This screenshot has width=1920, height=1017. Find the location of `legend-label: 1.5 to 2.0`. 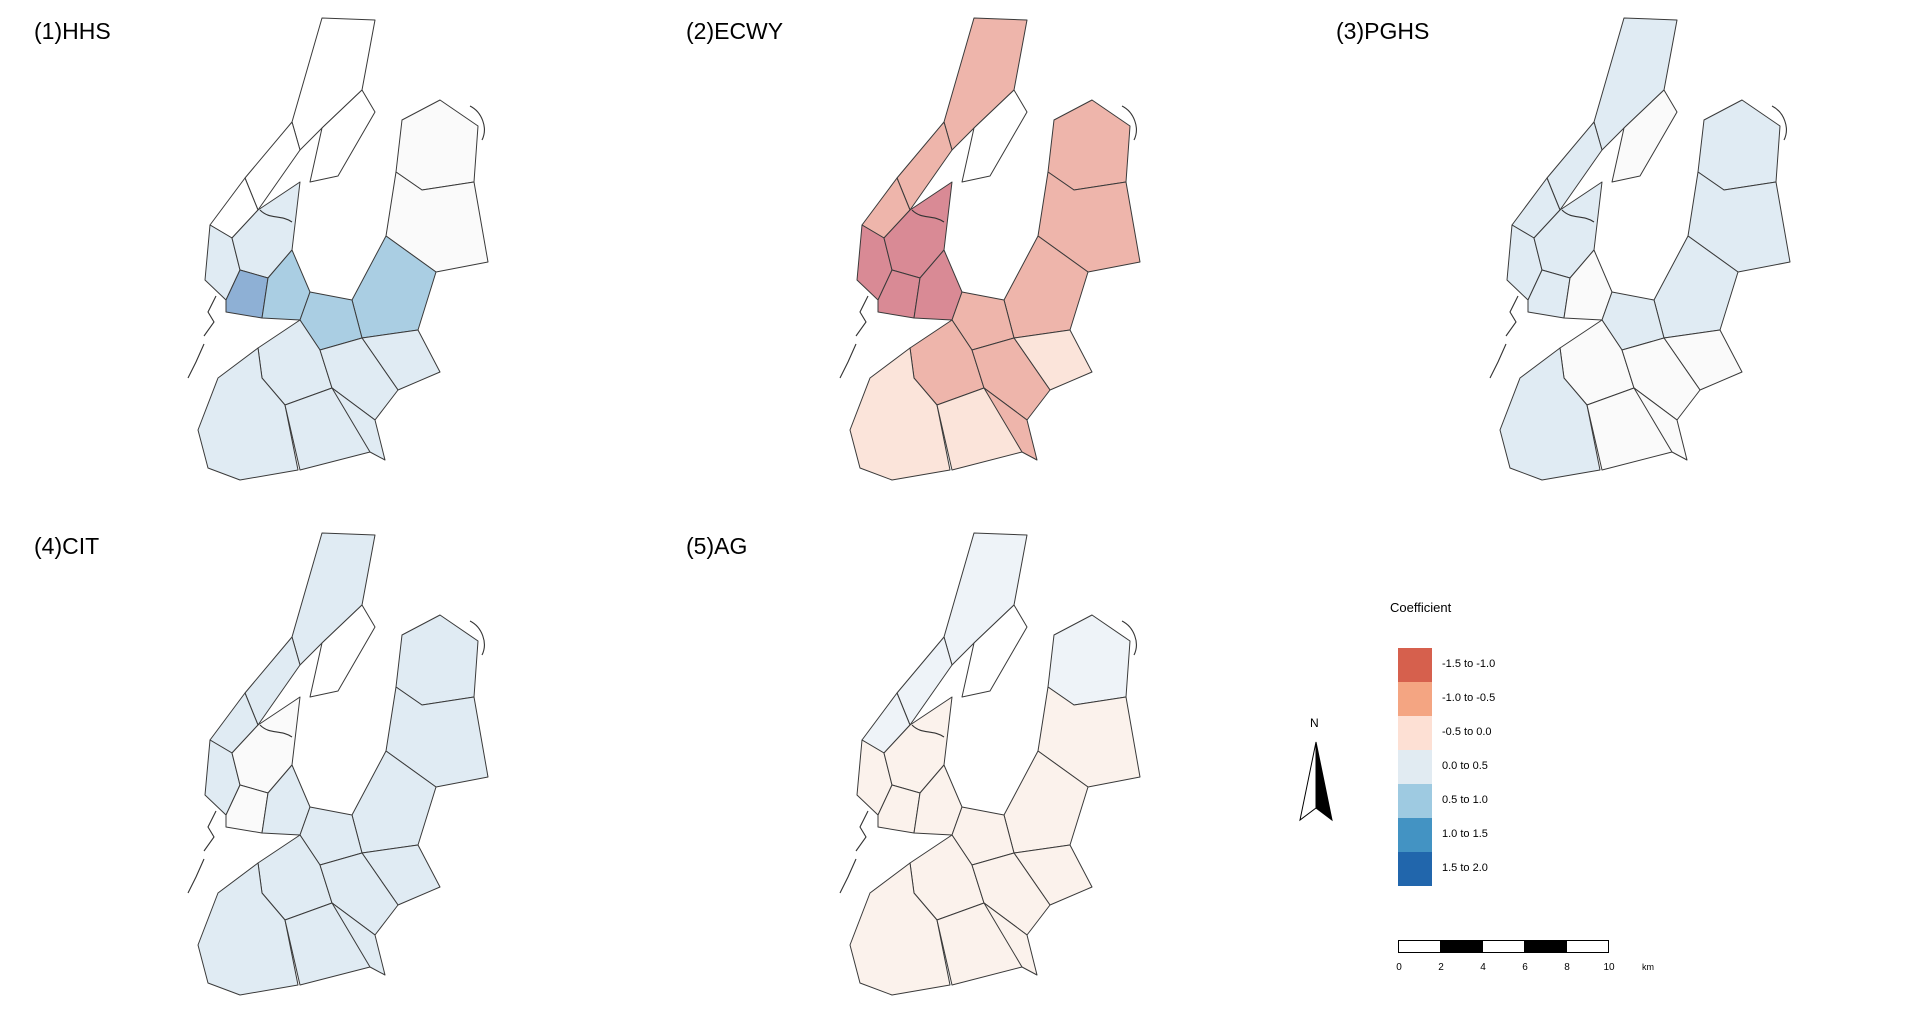

legend-label: 1.5 to 2.0 is located at coordinates (1465, 868).